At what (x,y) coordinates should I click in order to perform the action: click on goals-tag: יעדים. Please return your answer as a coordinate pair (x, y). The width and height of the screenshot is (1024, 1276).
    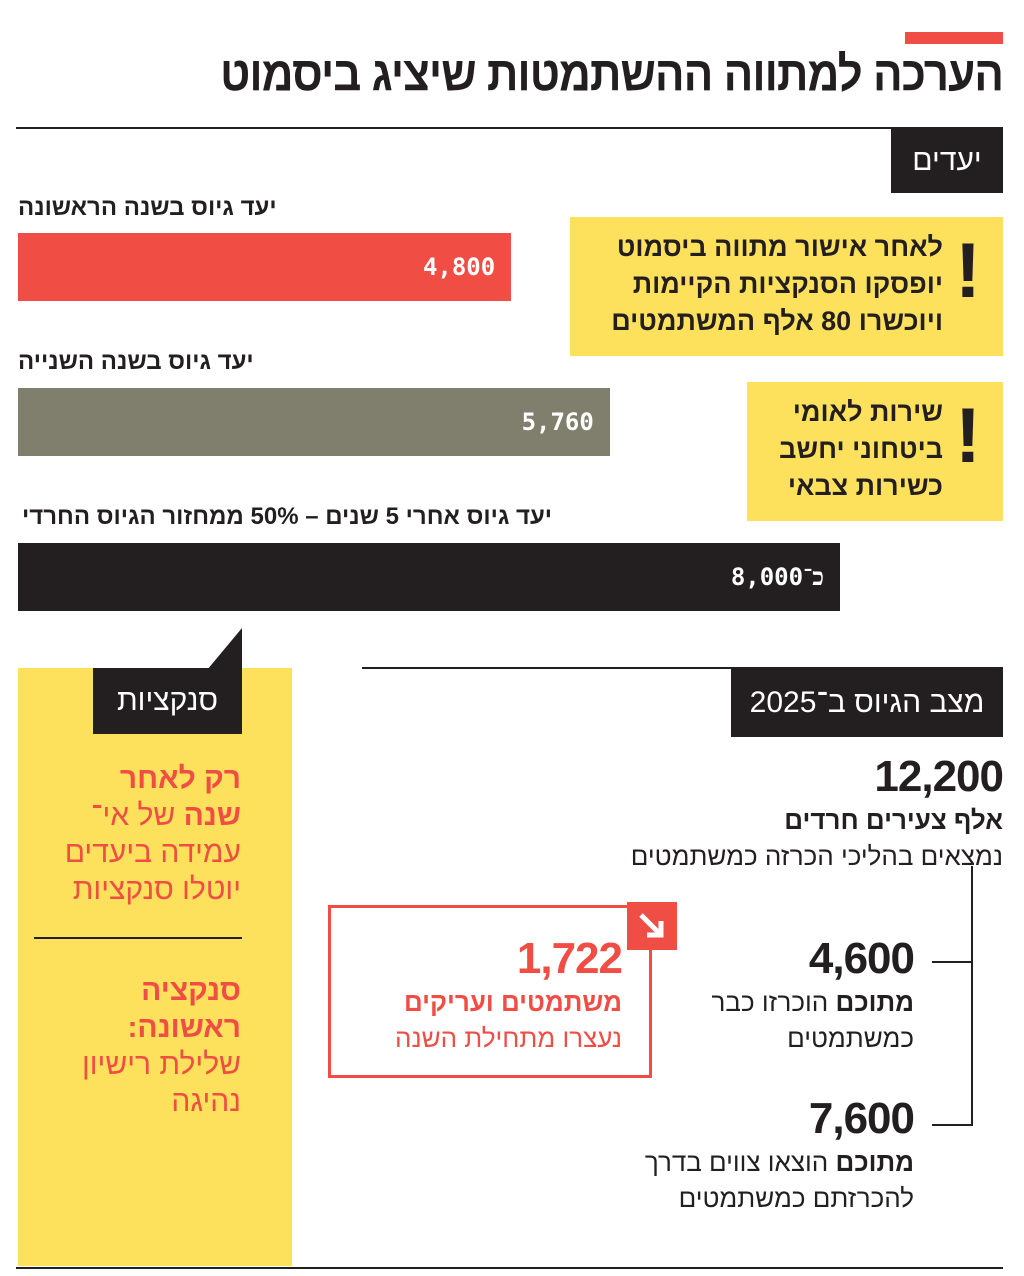
    Looking at the image, I should click on (947, 160).